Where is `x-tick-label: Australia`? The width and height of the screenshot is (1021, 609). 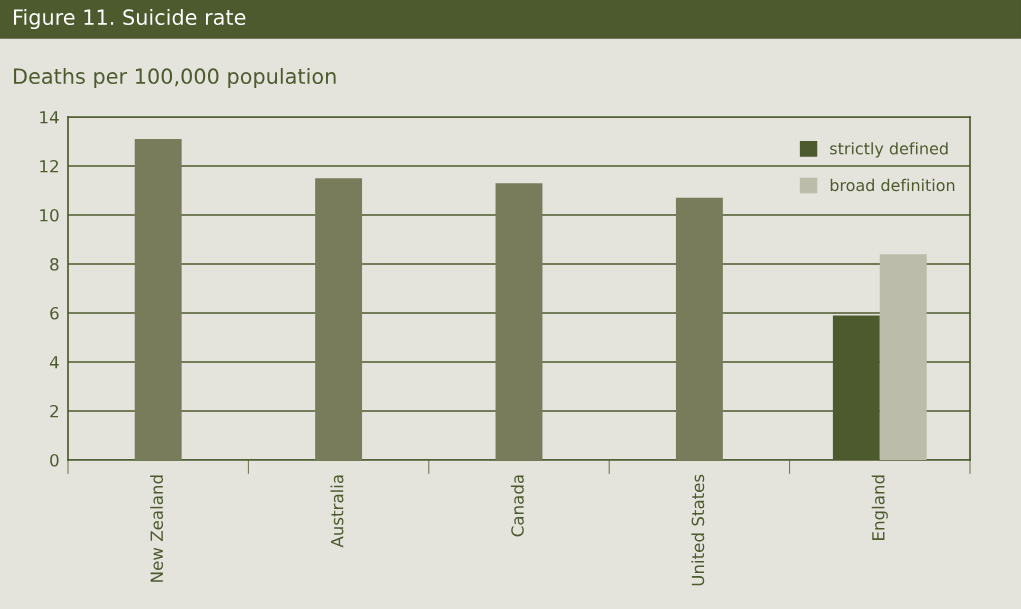
x-tick-label: Australia is located at coordinates (337, 511).